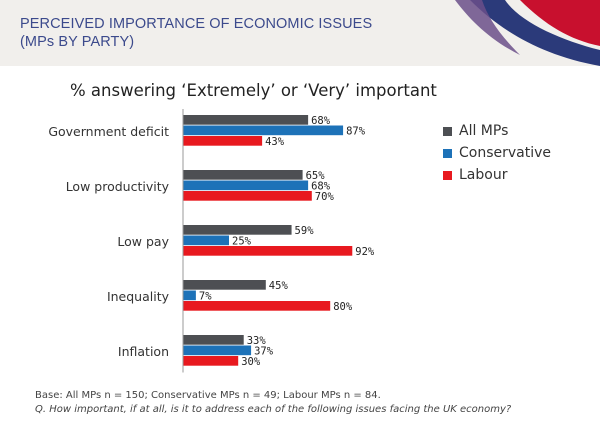  I want to click on legend-item-labour: Labour, so click(497, 175).